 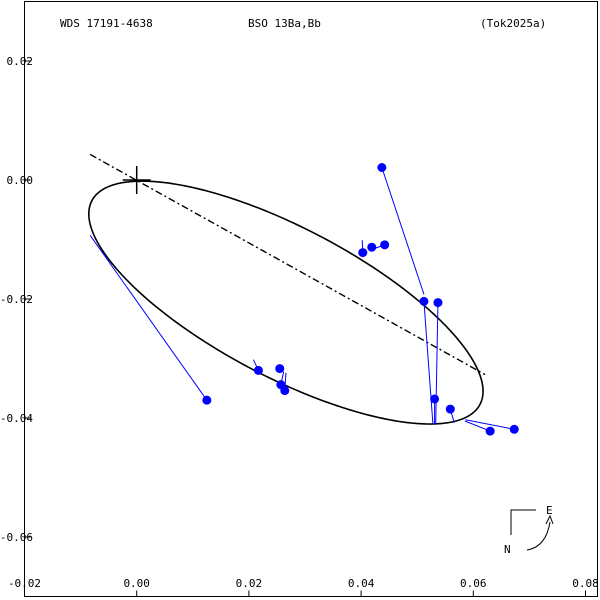 I want to click on compass-arm, so click(x=523, y=522).